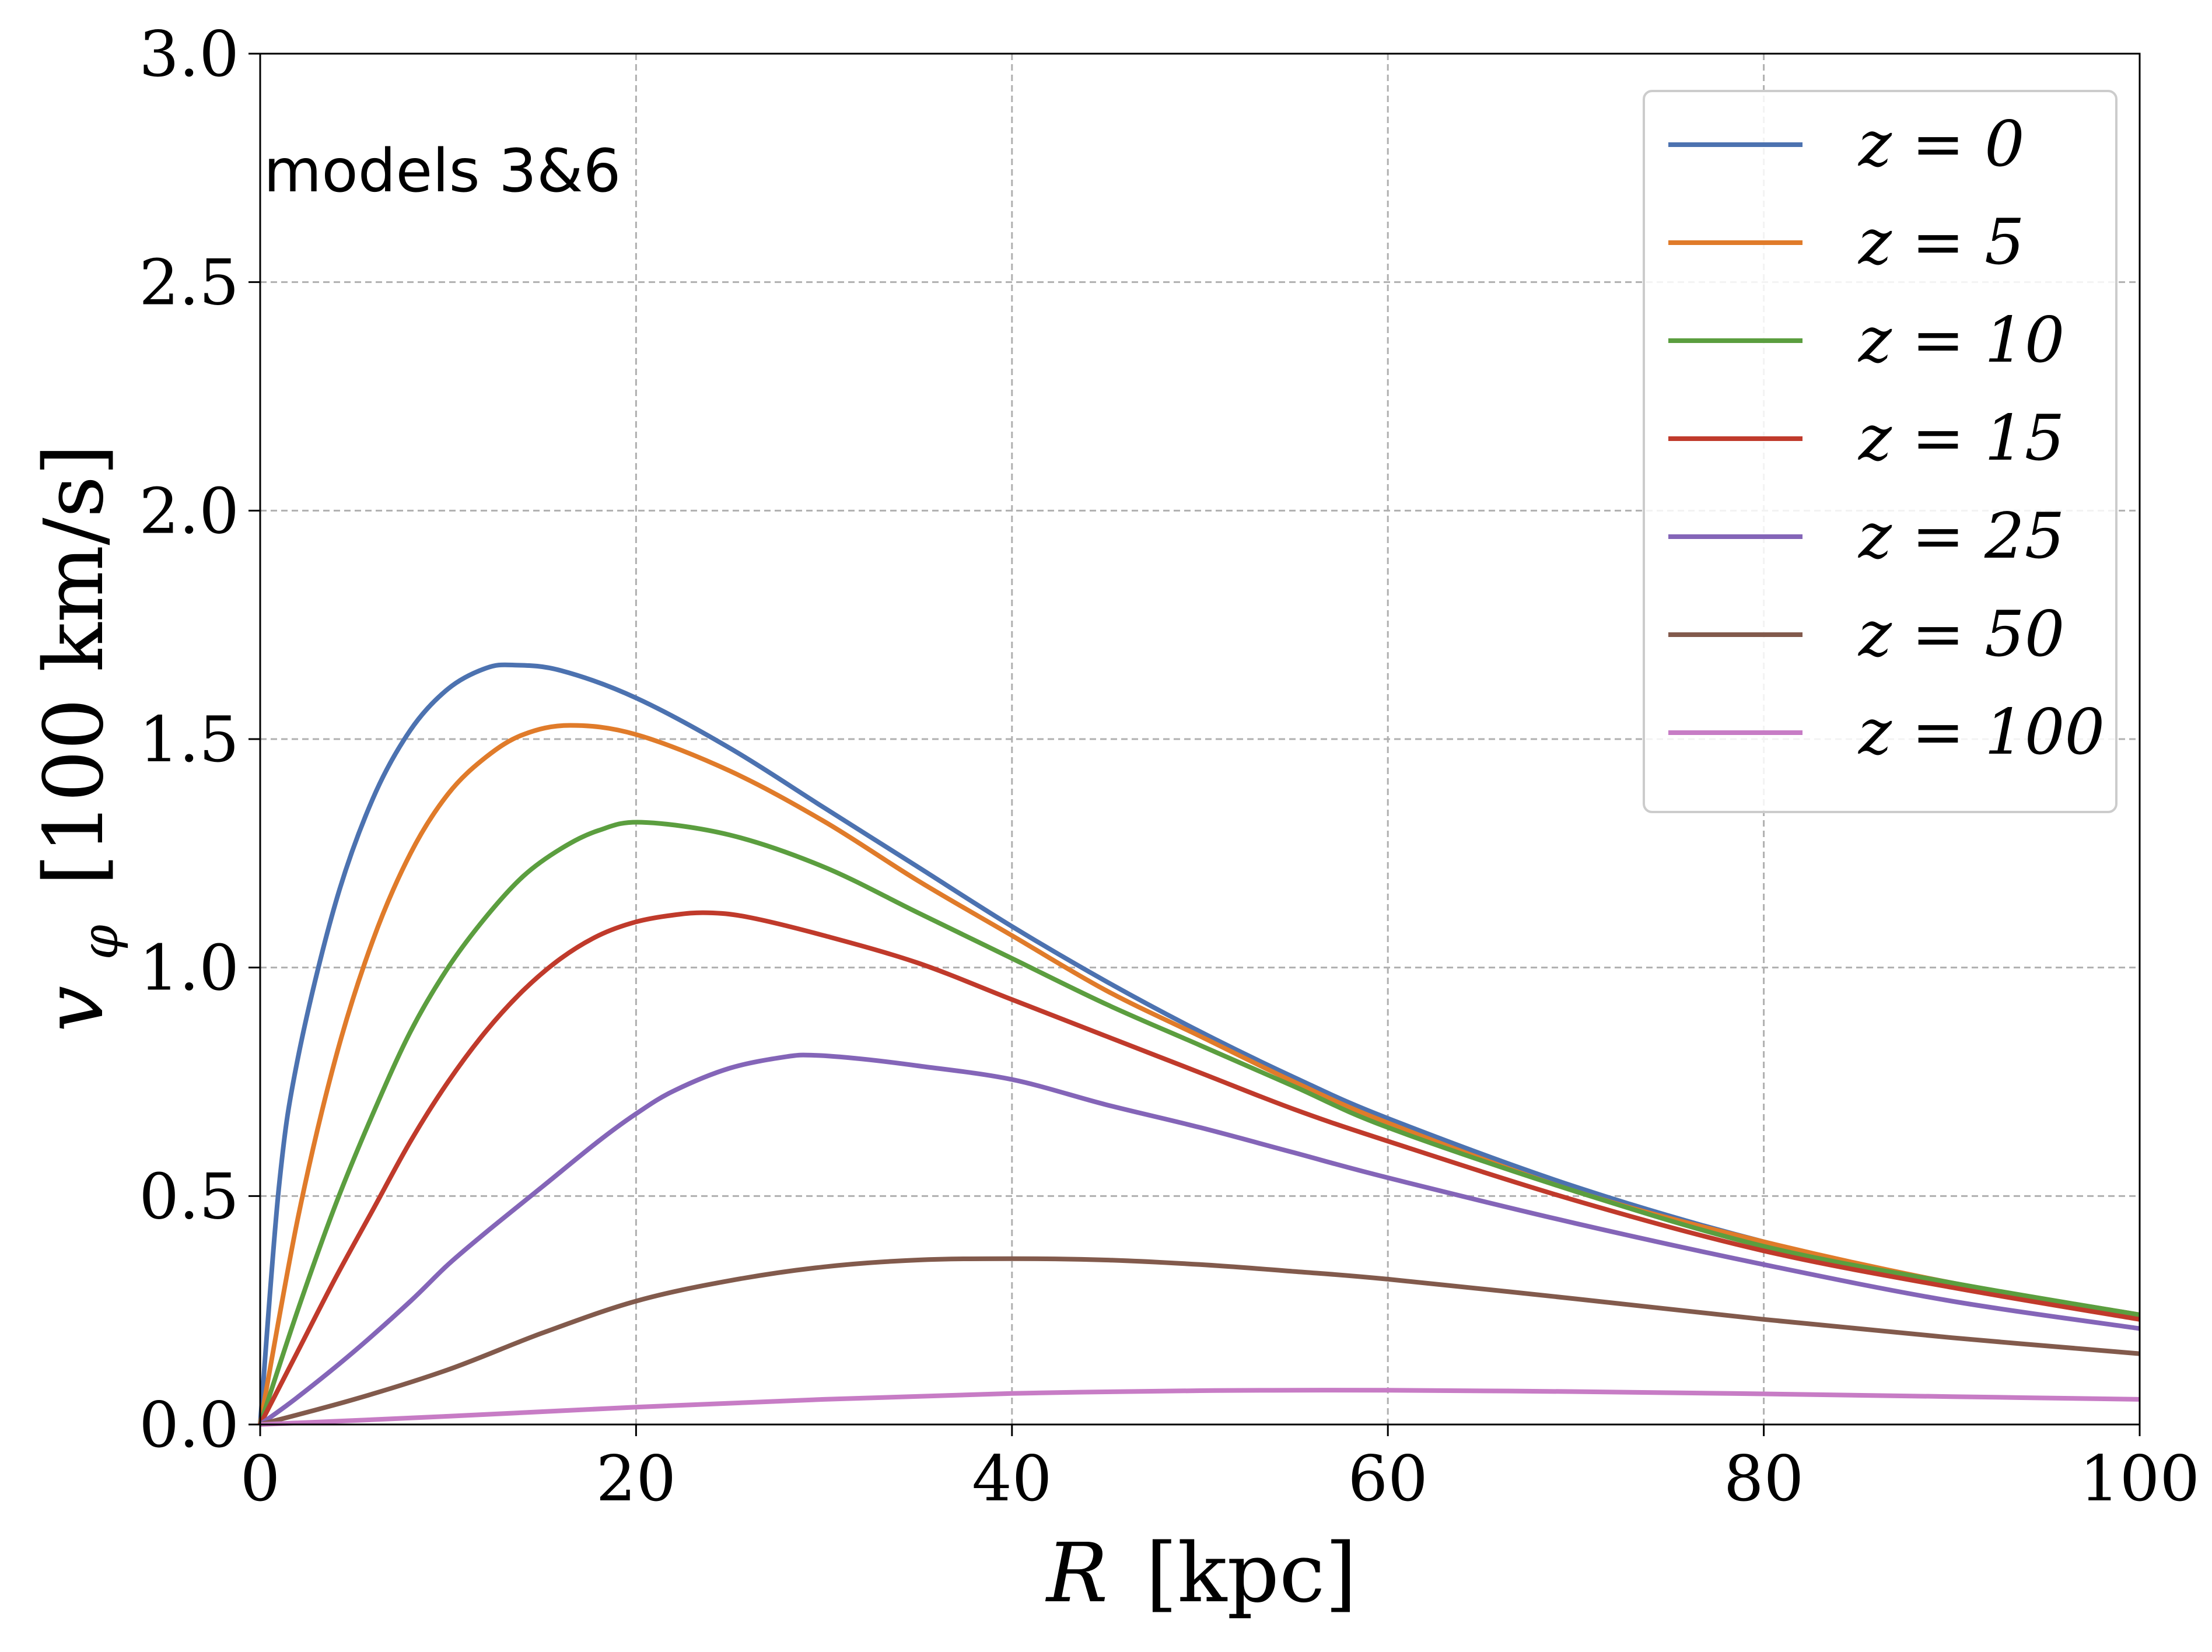 Image resolution: width=2212 pixels, height=1652 pixels. I want to click on legend-label-5: z = 50, so click(1960, 634).